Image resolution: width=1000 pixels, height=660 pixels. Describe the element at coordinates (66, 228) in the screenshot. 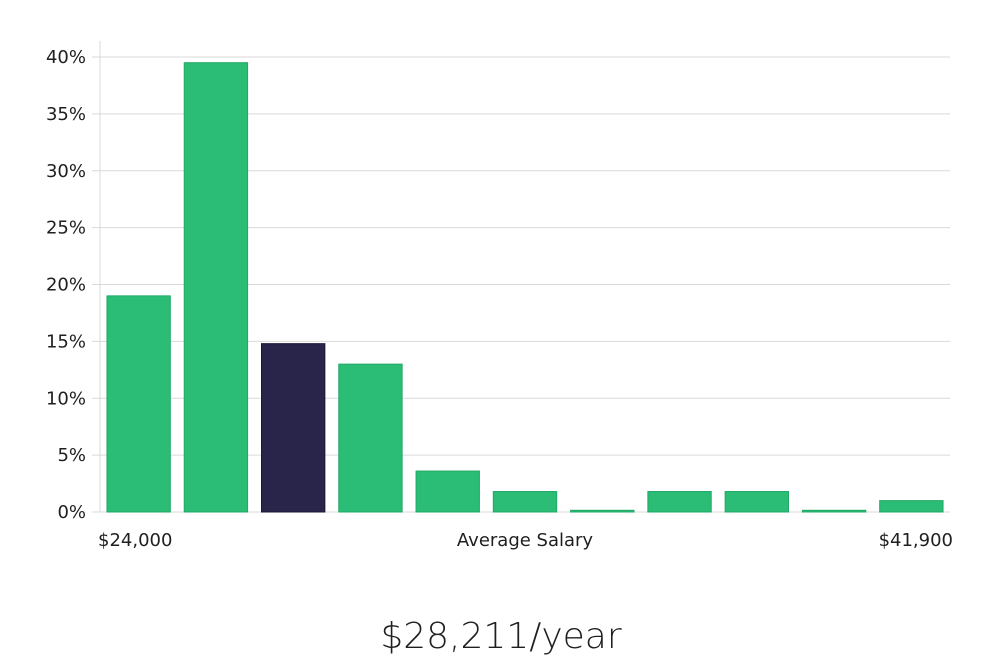

I see `y-tick-label: 25%` at that location.